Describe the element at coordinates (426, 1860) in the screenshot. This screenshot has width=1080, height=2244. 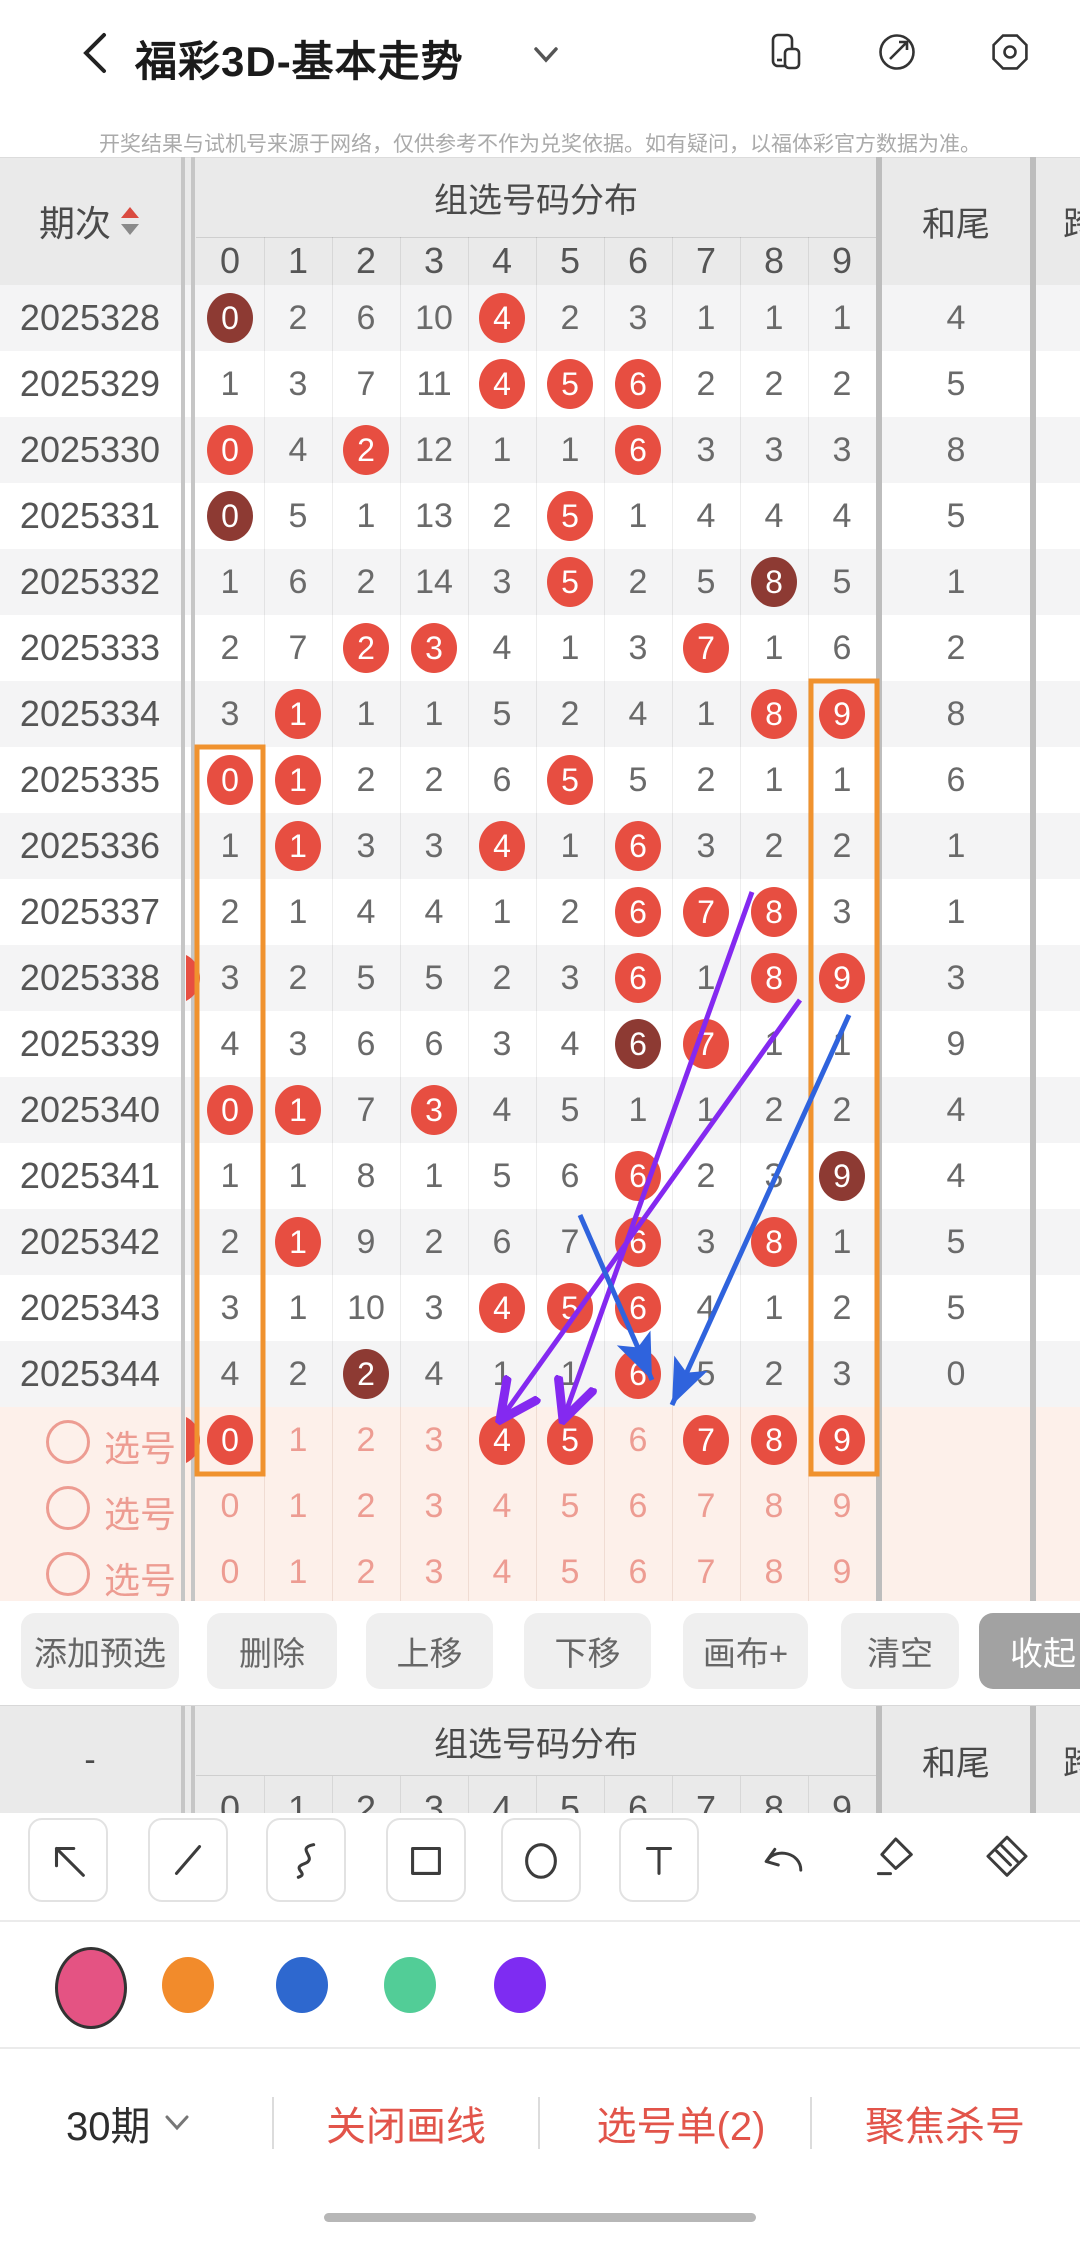
I see `rectangle-tool-button` at that location.